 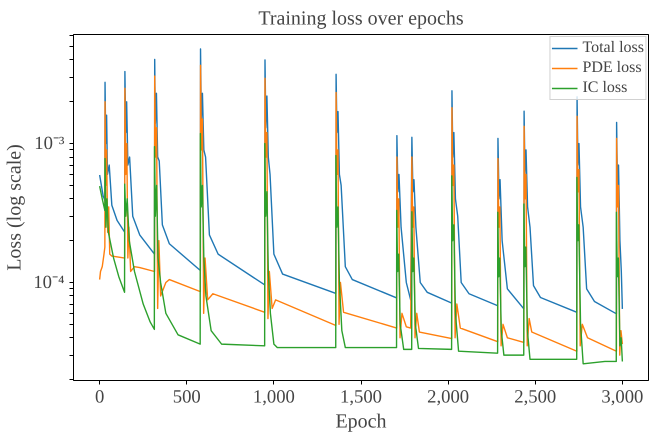 What do you see at coordinates (535, 397) in the screenshot?
I see `x-tick-label: 2,500` at bounding box center [535, 397].